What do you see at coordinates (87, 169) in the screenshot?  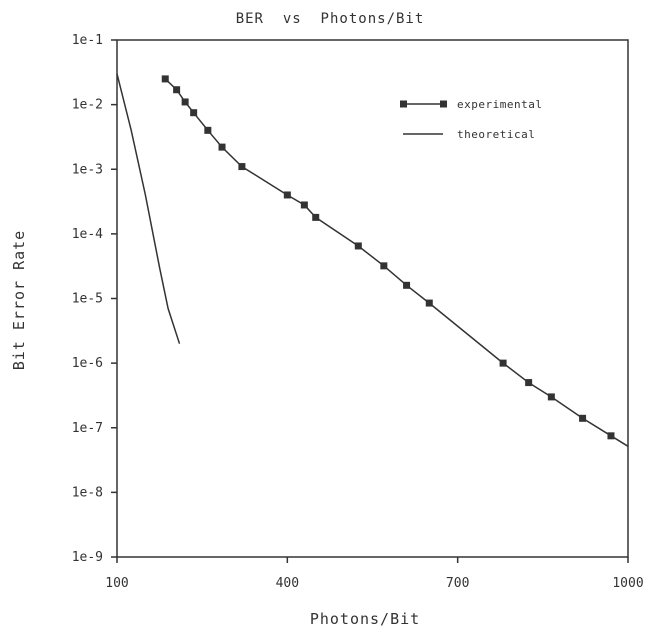 I see `y-tick-label: 1e-3` at bounding box center [87, 169].